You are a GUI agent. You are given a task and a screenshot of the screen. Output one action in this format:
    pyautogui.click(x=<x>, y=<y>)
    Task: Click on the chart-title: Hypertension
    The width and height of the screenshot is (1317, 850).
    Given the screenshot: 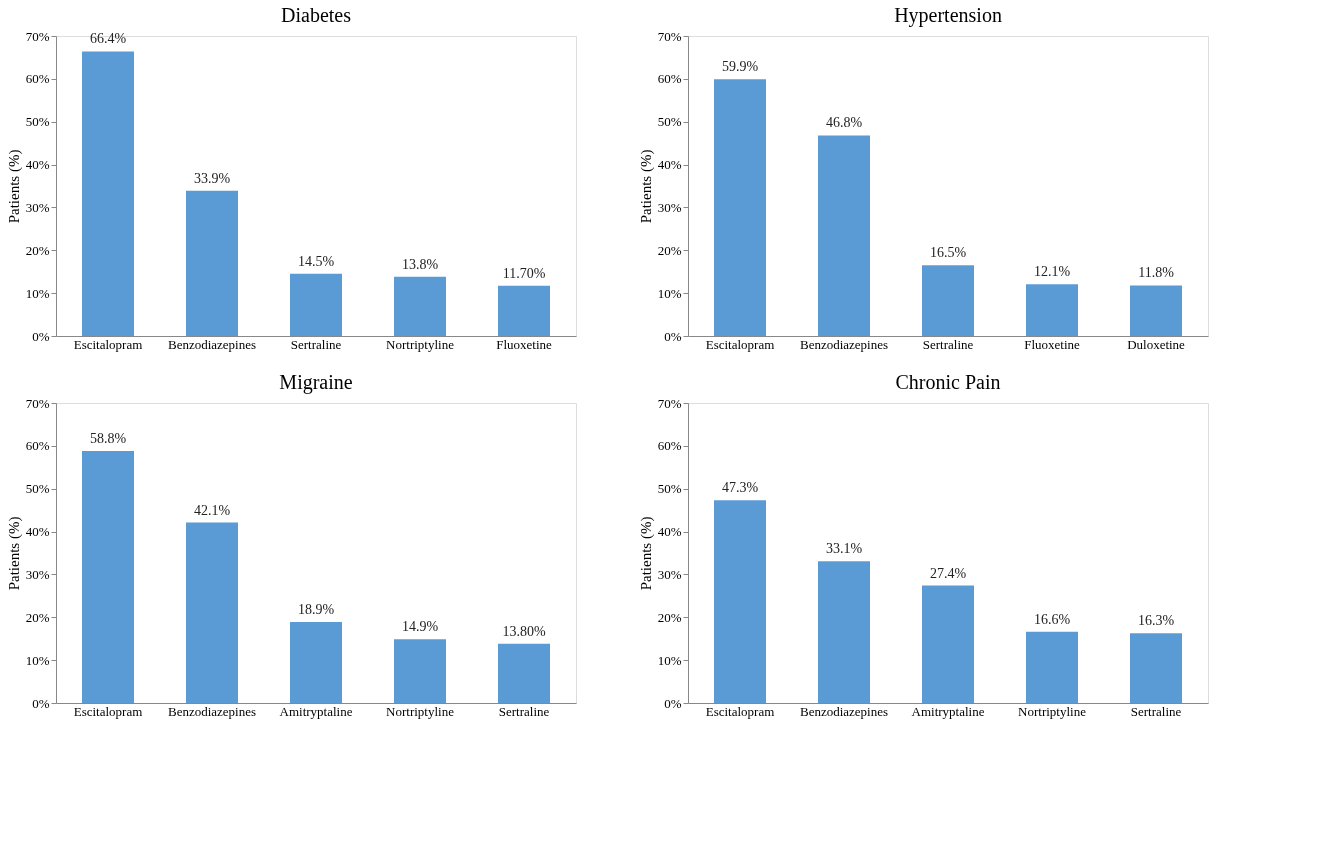 What is the action you would take?
    pyautogui.click(x=948, y=15)
    